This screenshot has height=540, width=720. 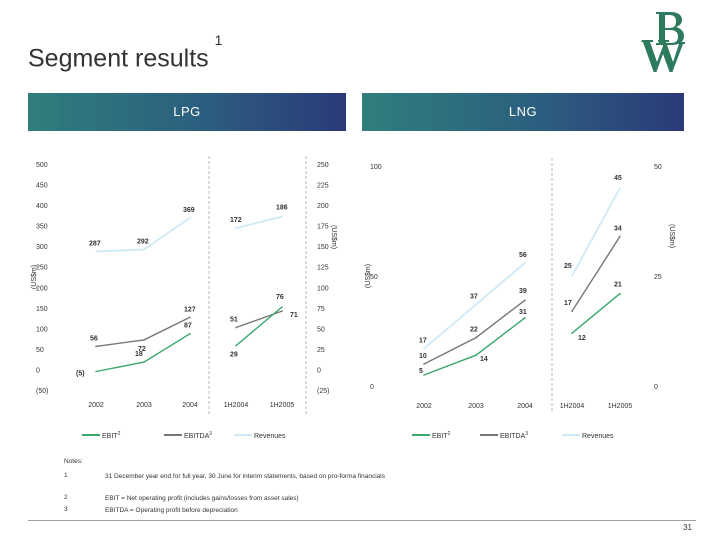 What do you see at coordinates (42, 391) in the screenshot?
I see `left-axis-tick-label: (50)` at bounding box center [42, 391].